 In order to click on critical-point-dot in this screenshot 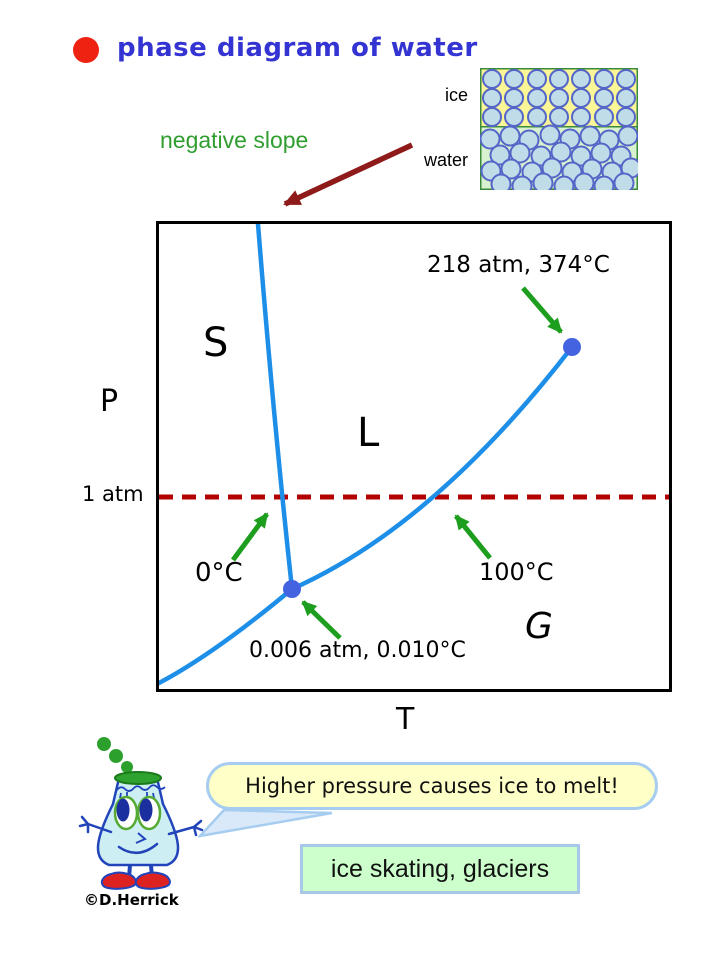, I will do `click(572, 347)`.